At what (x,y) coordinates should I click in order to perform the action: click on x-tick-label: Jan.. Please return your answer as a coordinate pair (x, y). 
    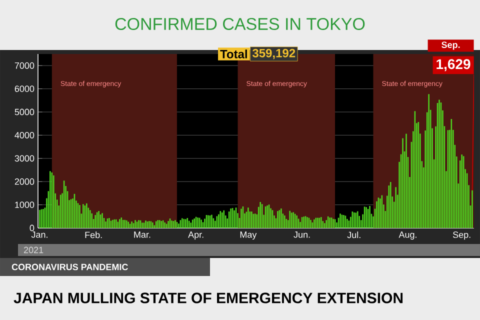
    Looking at the image, I should click on (39, 235).